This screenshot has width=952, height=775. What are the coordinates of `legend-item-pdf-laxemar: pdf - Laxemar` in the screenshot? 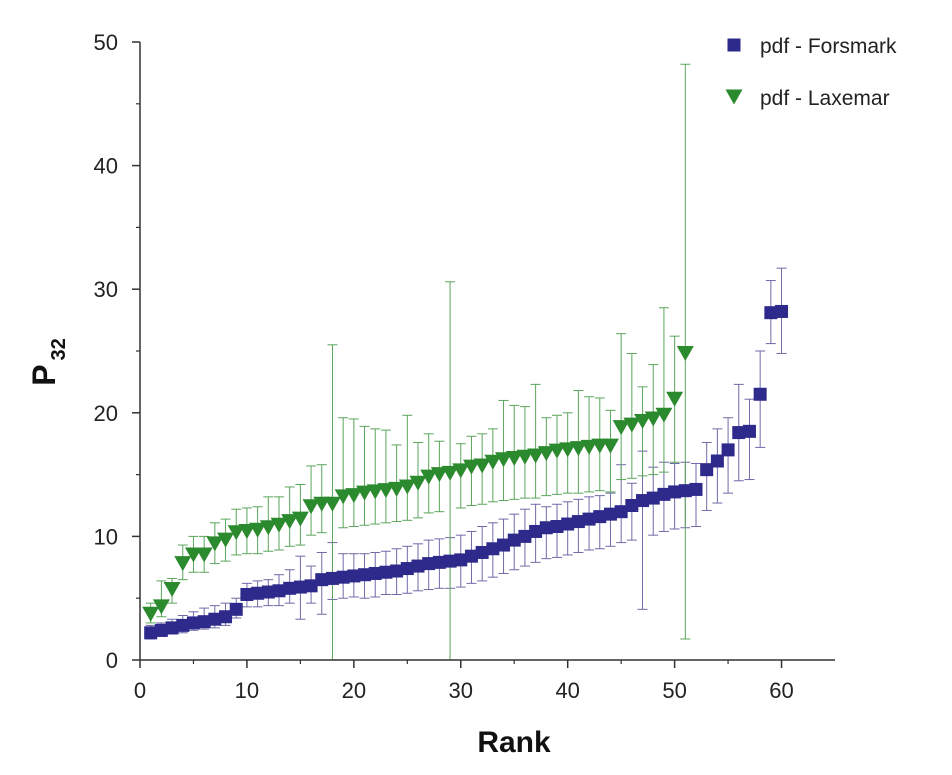 It's located at (807, 98).